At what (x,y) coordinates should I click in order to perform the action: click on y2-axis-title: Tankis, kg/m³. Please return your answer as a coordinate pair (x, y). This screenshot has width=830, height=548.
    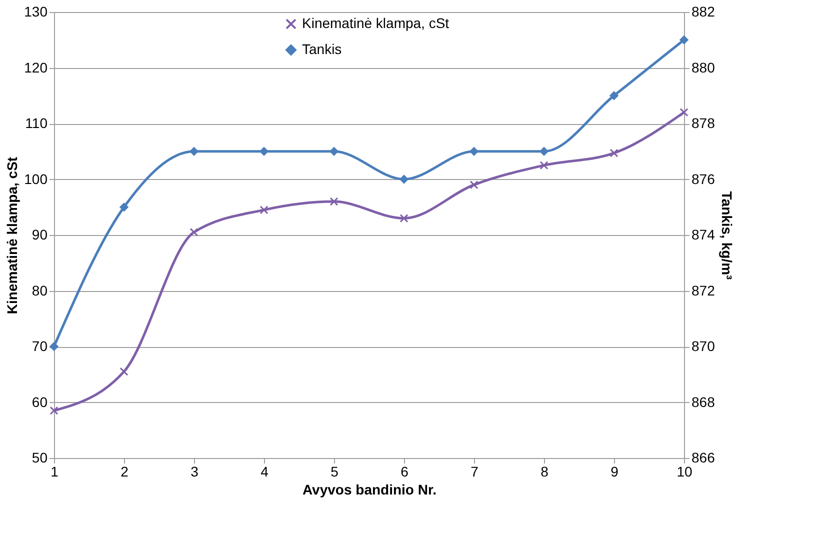
    Looking at the image, I should click on (726, 235).